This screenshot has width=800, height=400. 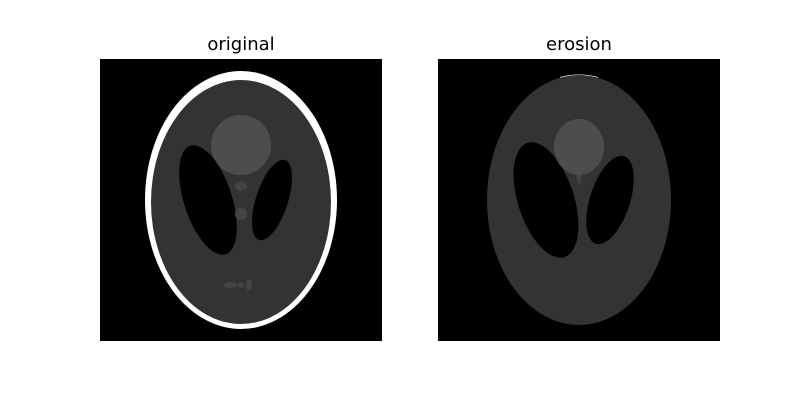 What do you see at coordinates (610, 200) in the screenshot?
I see `erosion-right-ventricle` at bounding box center [610, 200].